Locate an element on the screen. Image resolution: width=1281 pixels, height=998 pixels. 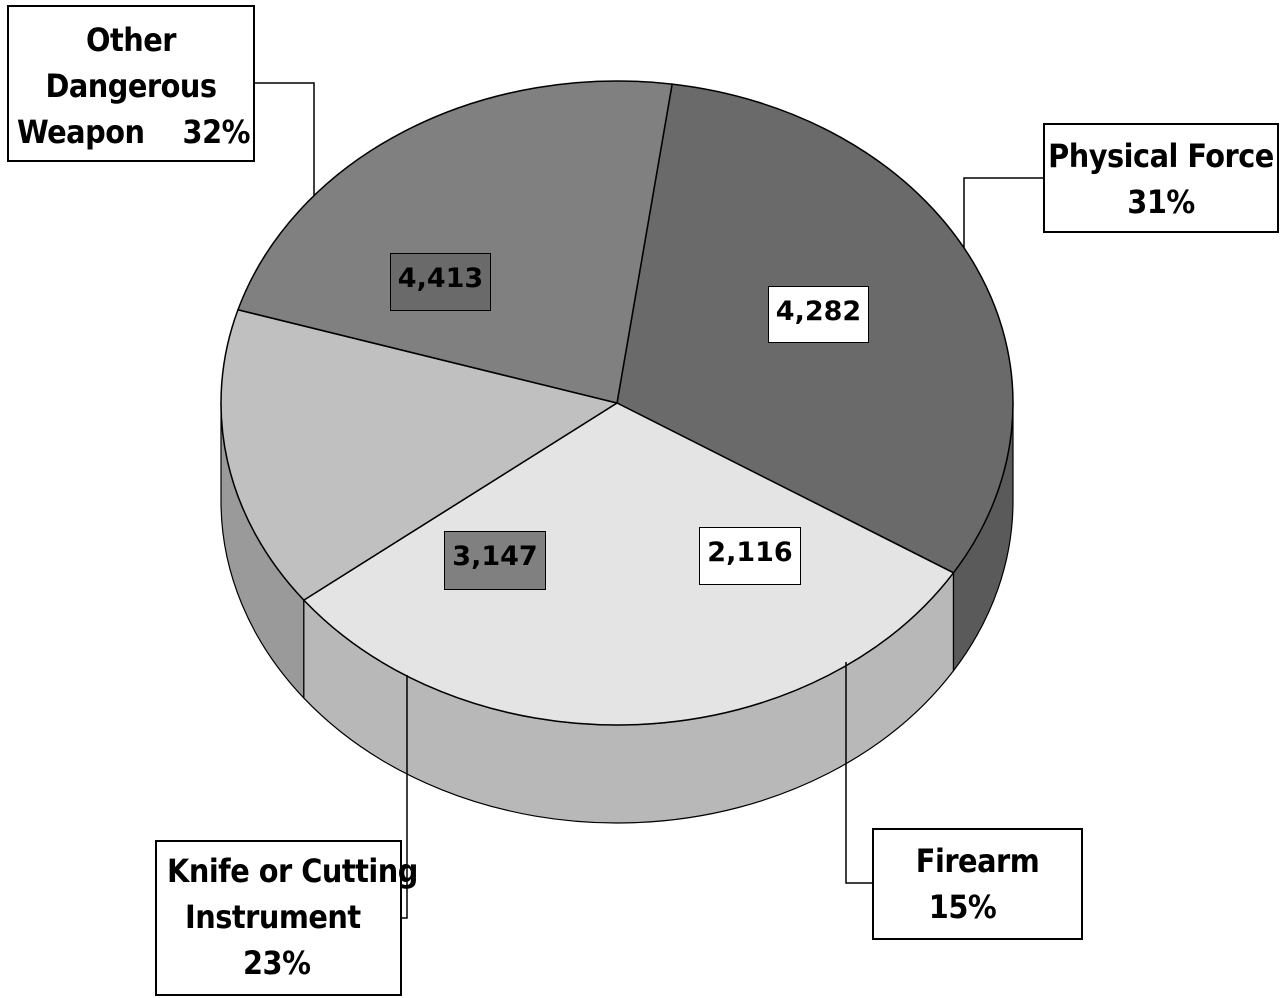
label-knife-or-cutting-instrument: Knife or Cutting Instrument 23% is located at coordinates (286, 918).